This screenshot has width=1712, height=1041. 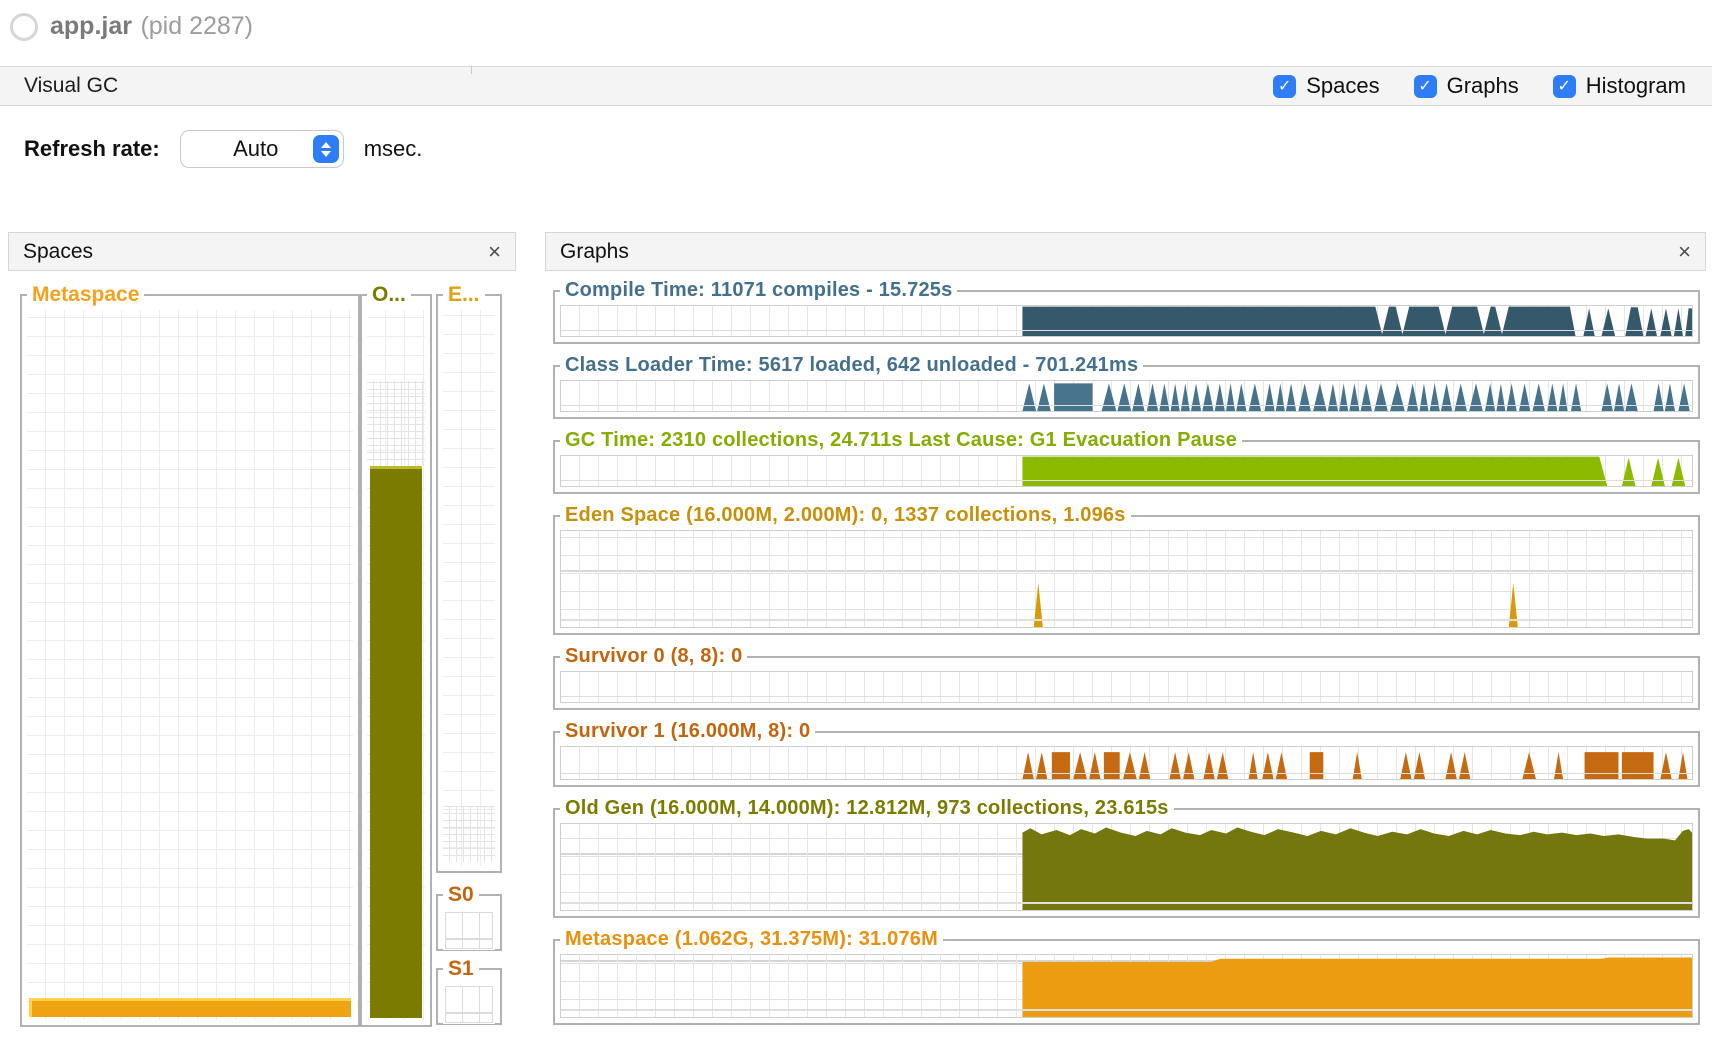 I want to click on tab-separator, so click(x=471, y=70).